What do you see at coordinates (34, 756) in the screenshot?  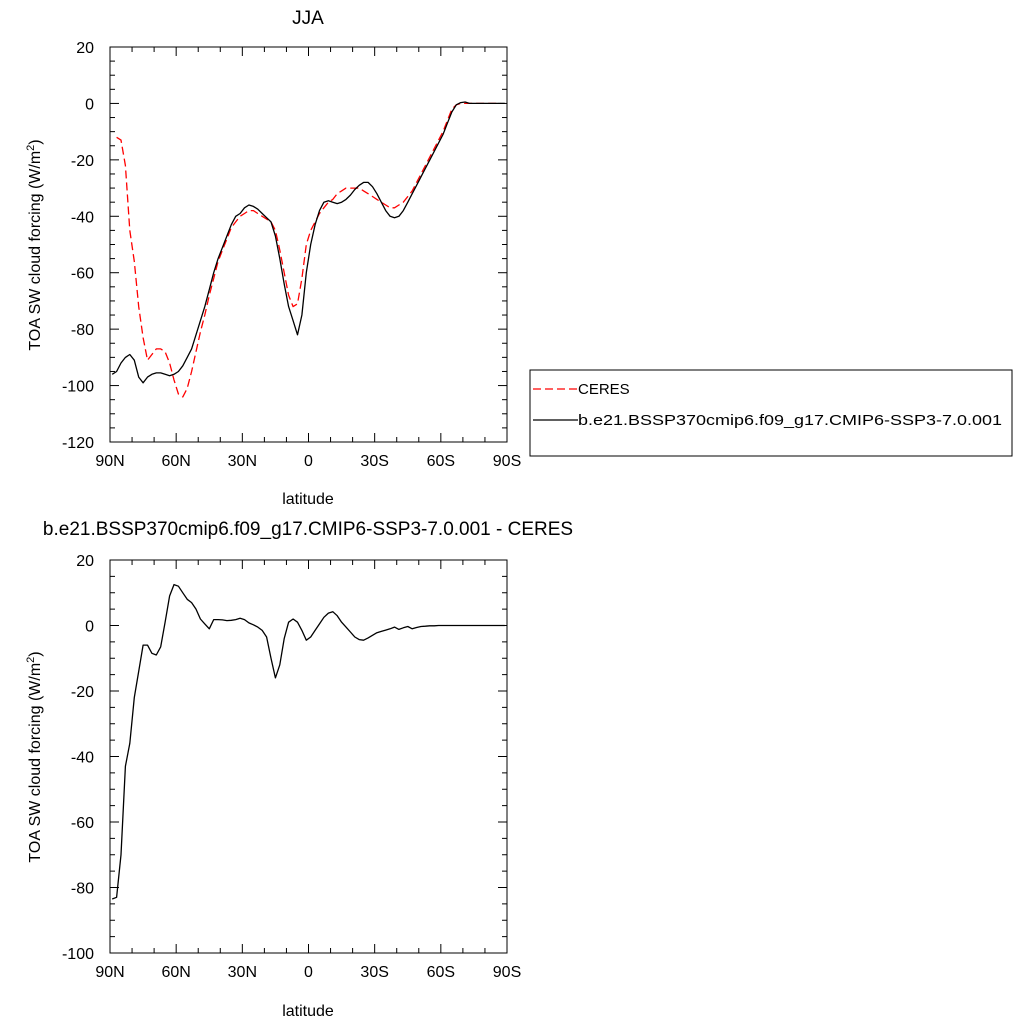 I see `bottom-y-axis-label: TOA SW cloud forcing (W/m2)` at bounding box center [34, 756].